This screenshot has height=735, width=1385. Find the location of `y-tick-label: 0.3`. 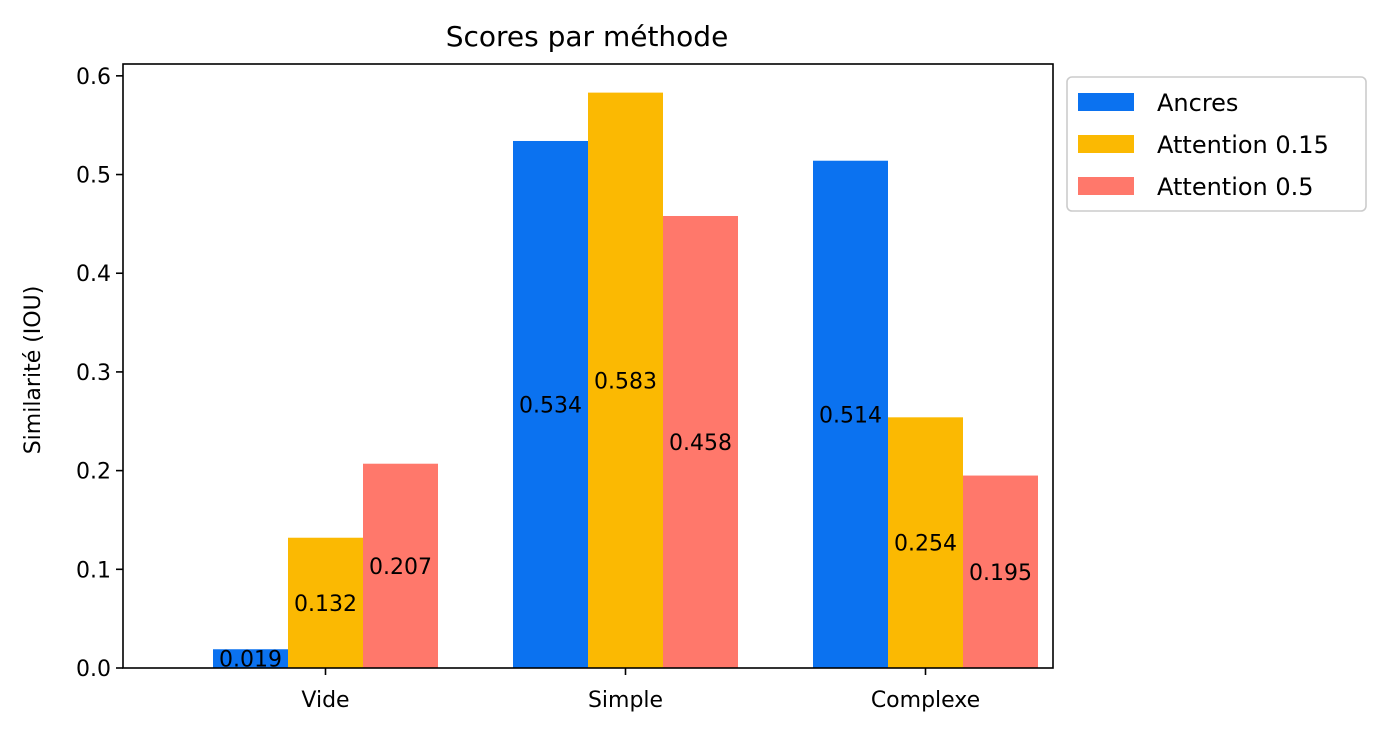

y-tick-label: 0.3 is located at coordinates (93, 373).